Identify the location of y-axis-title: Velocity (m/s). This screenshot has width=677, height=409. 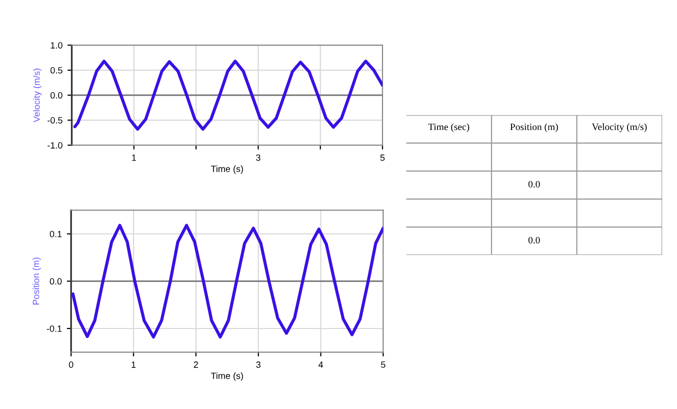
(37, 95).